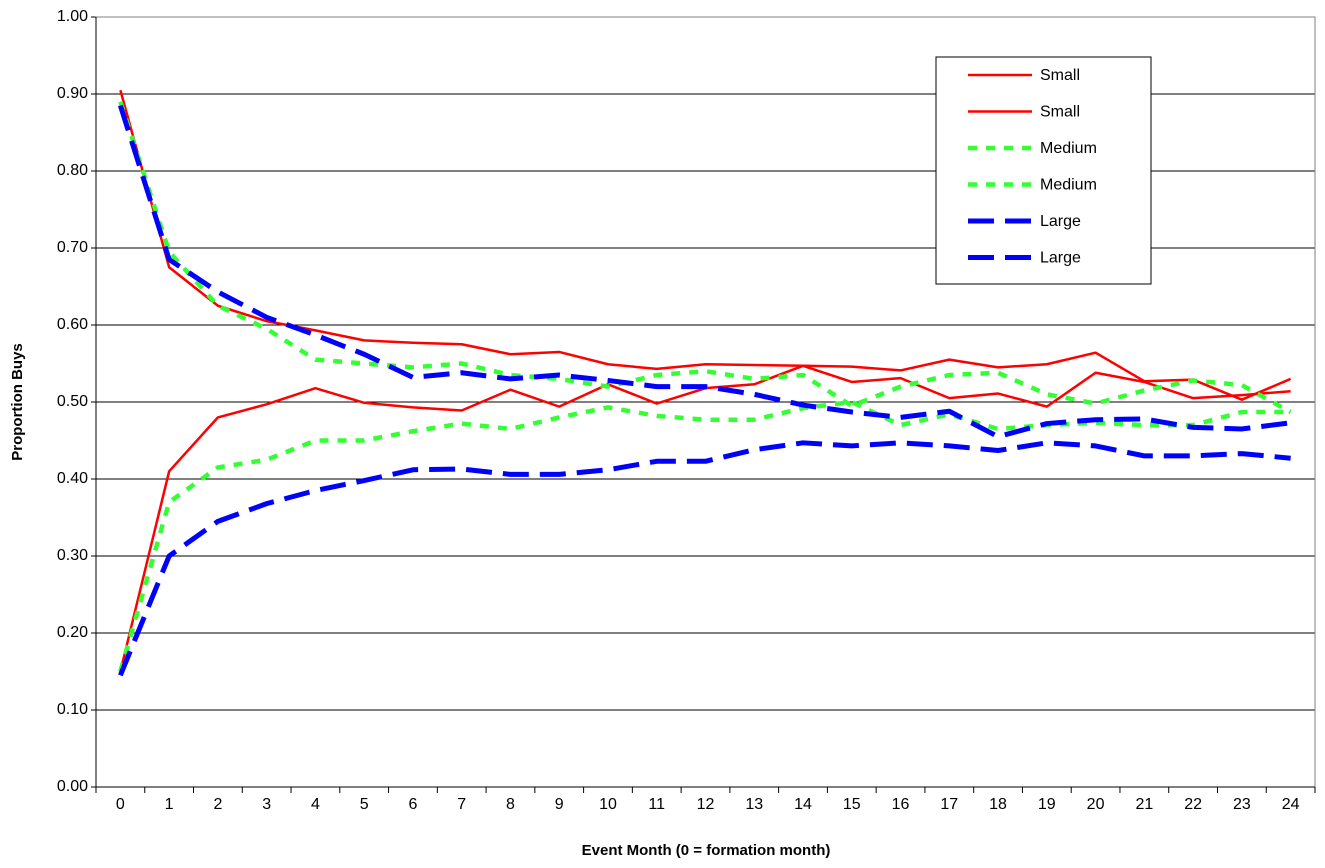 The image size is (1325, 868). What do you see at coordinates (1047, 804) in the screenshot?
I see `x-tick-label: 19` at bounding box center [1047, 804].